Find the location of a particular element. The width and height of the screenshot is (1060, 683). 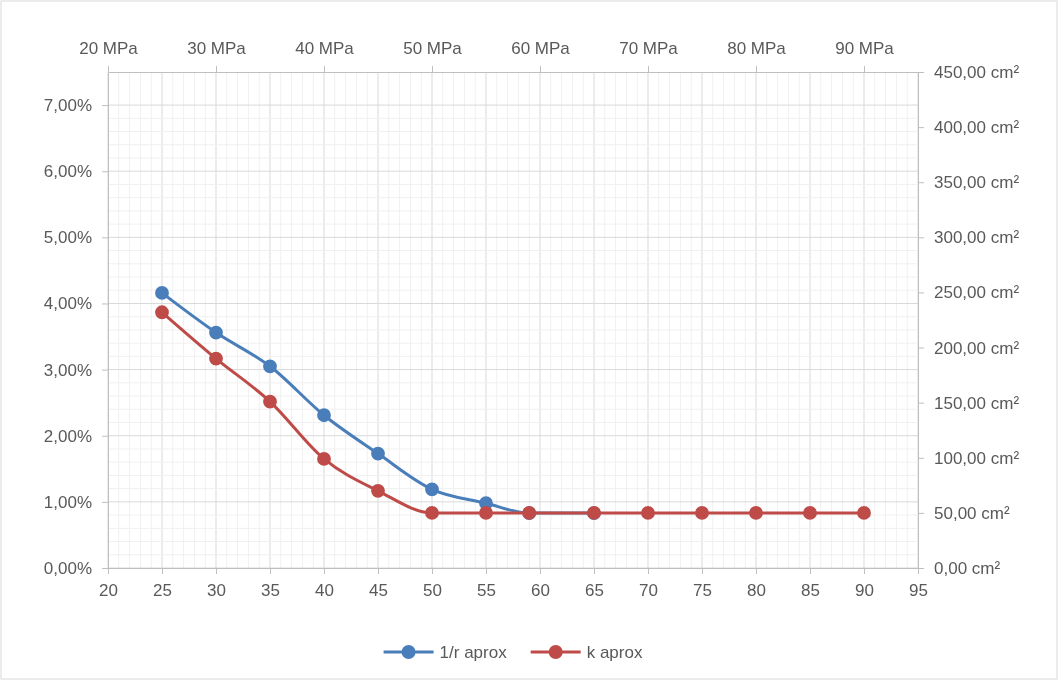

x2-tick-label: 70 MPa is located at coordinates (649, 48).